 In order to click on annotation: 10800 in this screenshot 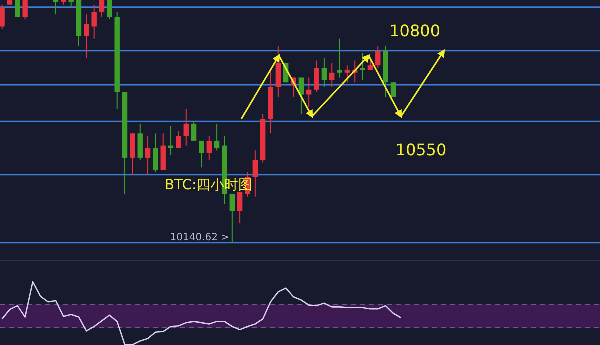, I will do `click(415, 30)`.